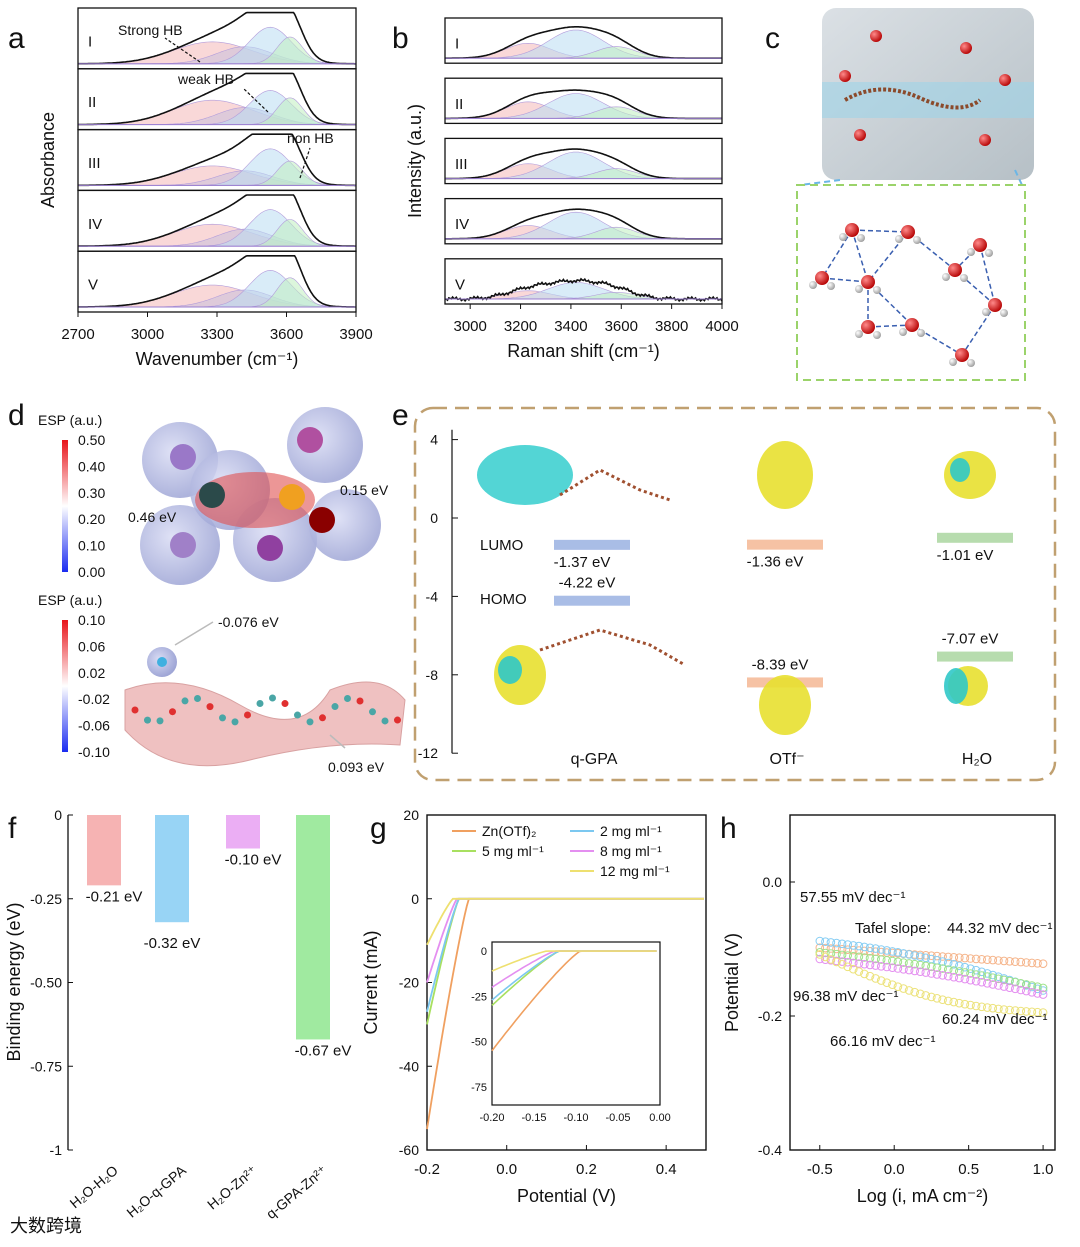 The width and height of the screenshot is (1080, 1247). What do you see at coordinates (16, 38) in the screenshot?
I see `panel-label-a: a` at bounding box center [16, 38].